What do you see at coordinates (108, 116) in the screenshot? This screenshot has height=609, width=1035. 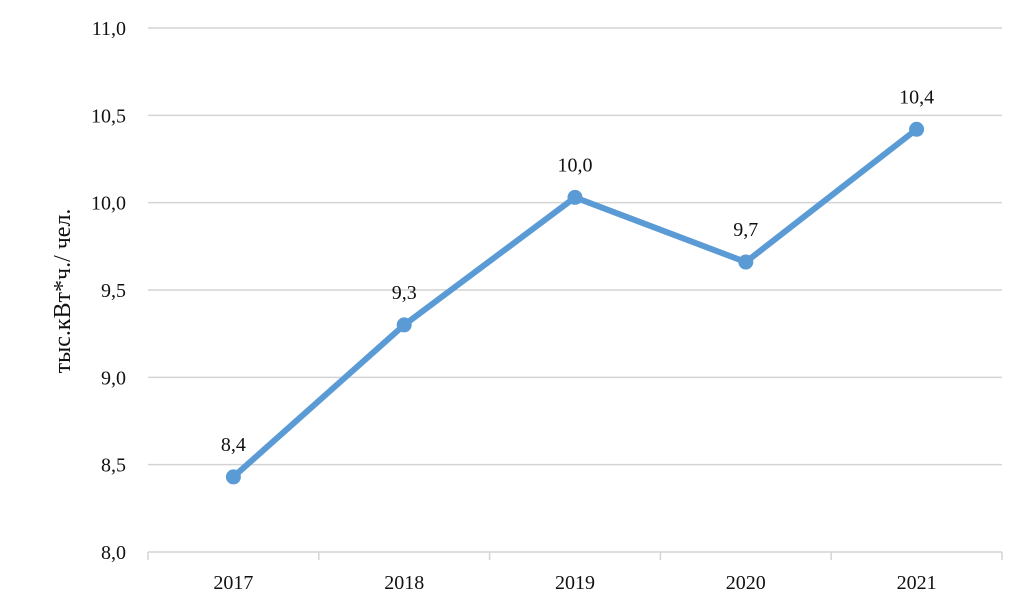 I see `y-tick-label: 10,5` at bounding box center [108, 116].